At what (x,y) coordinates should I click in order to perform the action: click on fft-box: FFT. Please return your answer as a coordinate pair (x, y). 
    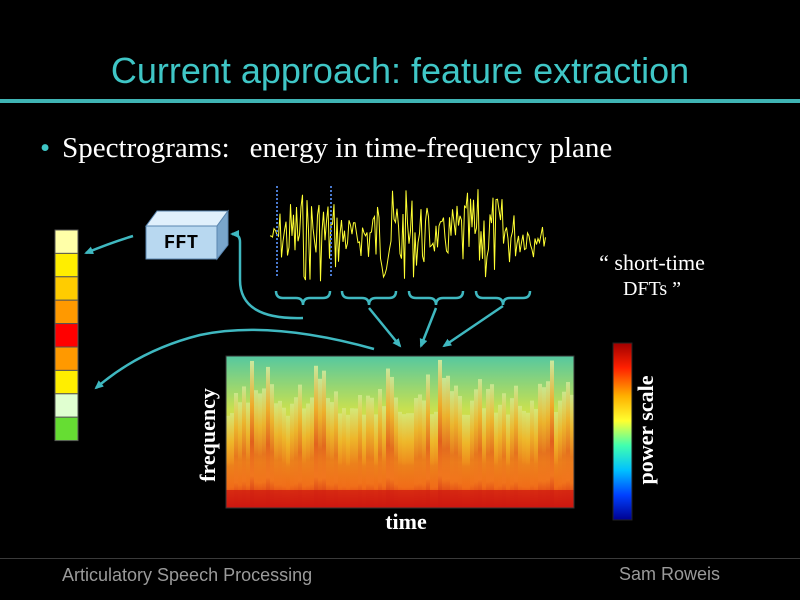
    Looking at the image, I should click on (187, 235).